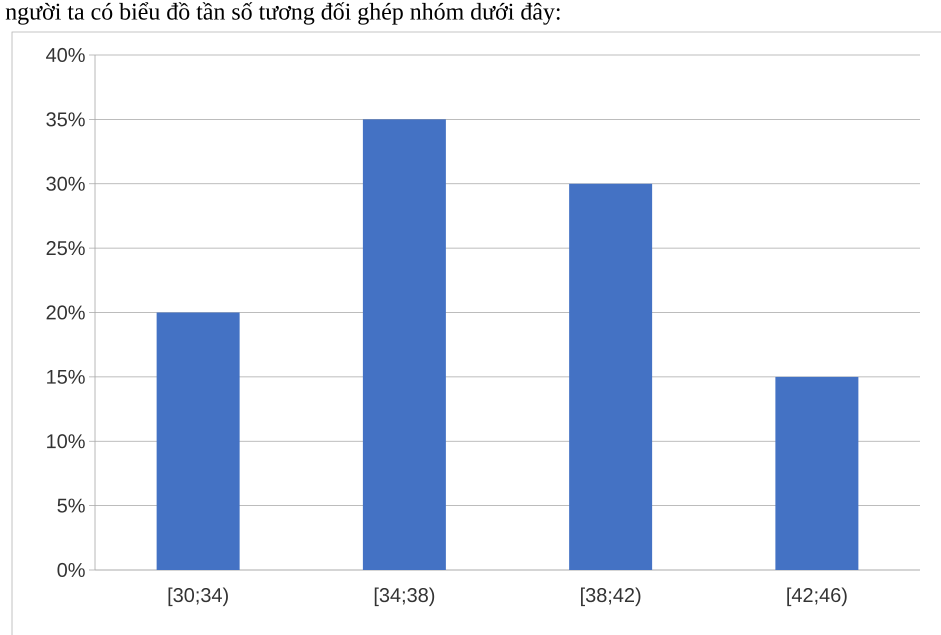 This screenshot has width=941, height=635. I want to click on y-tick-label: 30%, so click(65, 183).